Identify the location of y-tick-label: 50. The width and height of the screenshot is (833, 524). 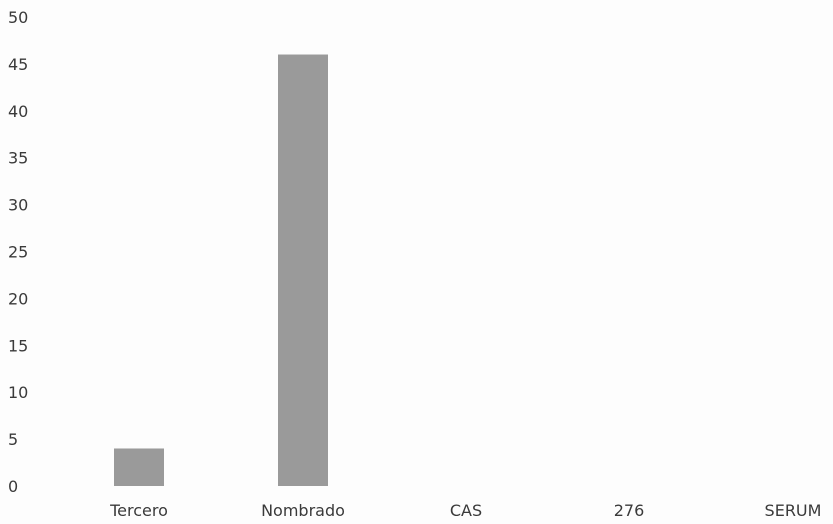
(18, 17).